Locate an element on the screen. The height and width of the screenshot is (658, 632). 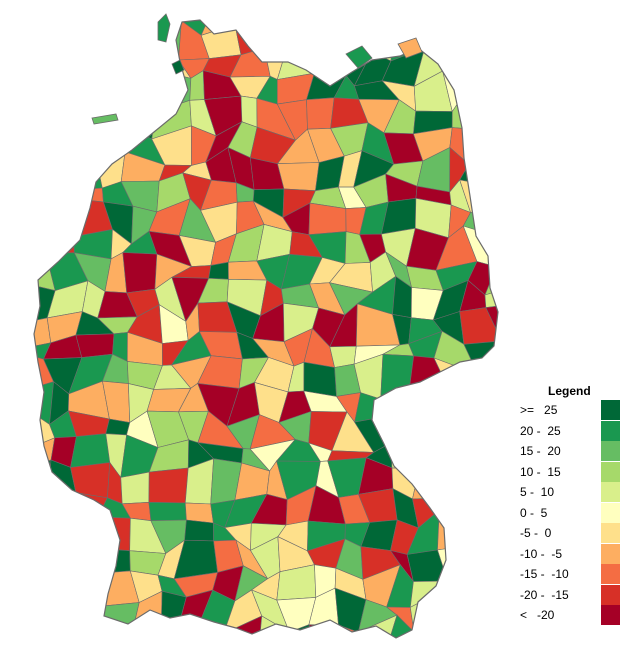
legend-item-label: < -20 is located at coordinates (537, 615).